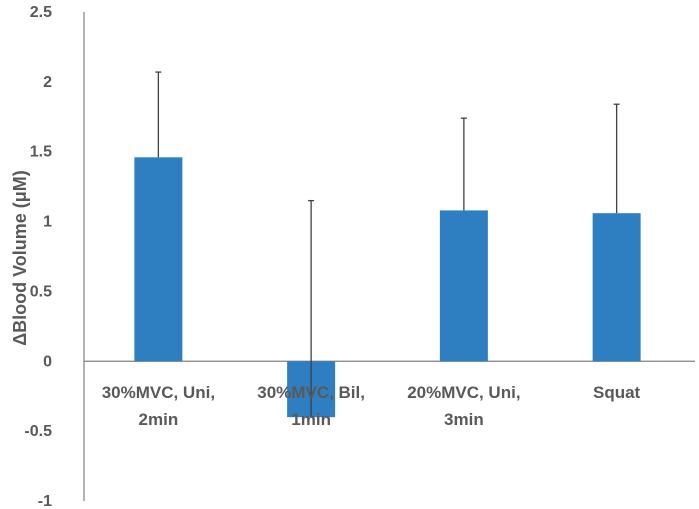  What do you see at coordinates (47, 222) in the screenshot?
I see `y-tick-label: 1` at bounding box center [47, 222].